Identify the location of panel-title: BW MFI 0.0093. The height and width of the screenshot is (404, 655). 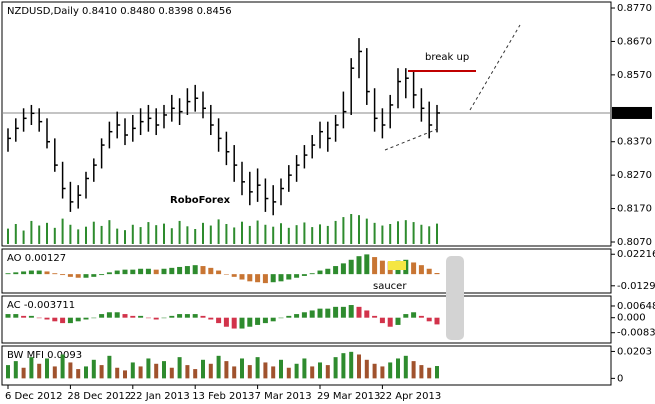
(44, 355).